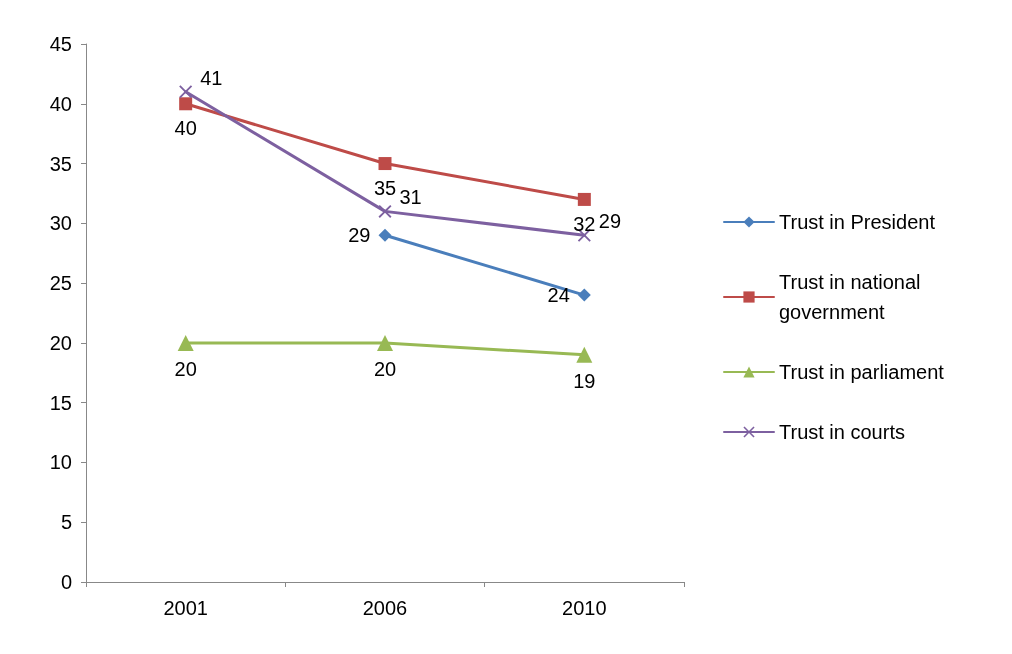 The height and width of the screenshot is (654, 1012). Describe the element at coordinates (60, 44) in the screenshot. I see `y-tick-label: 45` at that location.